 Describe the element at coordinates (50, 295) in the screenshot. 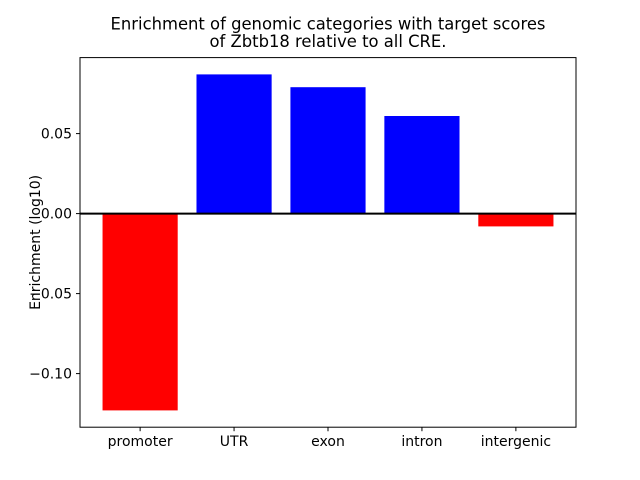

I see `y-tick-label: −0.05` at that location.